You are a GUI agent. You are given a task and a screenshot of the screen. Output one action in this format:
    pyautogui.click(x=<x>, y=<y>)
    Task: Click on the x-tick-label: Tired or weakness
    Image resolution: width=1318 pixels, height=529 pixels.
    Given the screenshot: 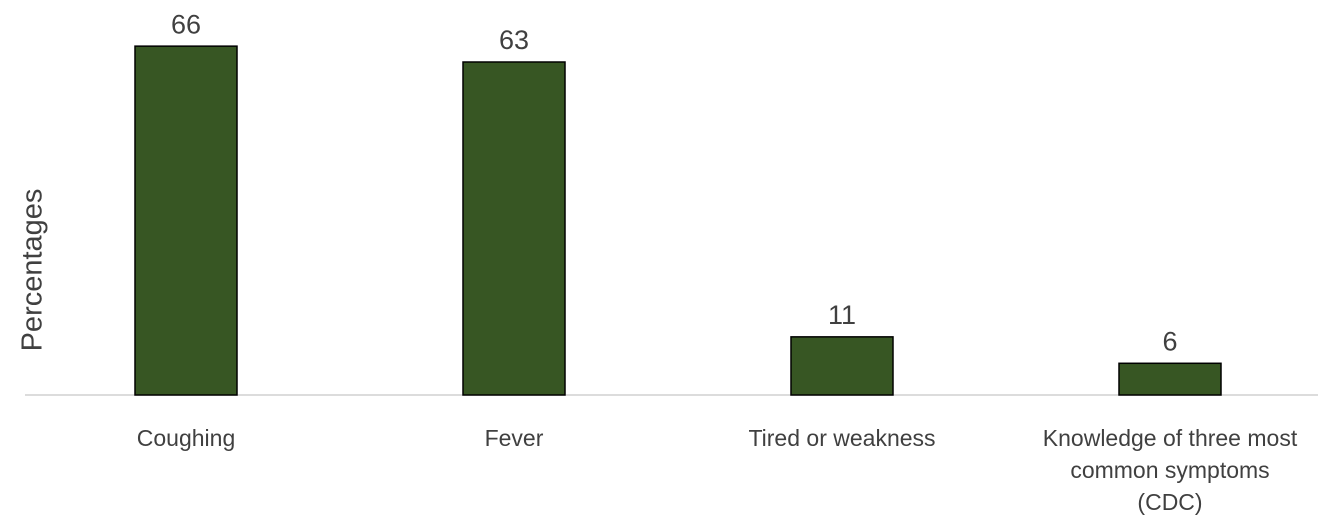 What is the action you would take?
    pyautogui.click(x=842, y=438)
    